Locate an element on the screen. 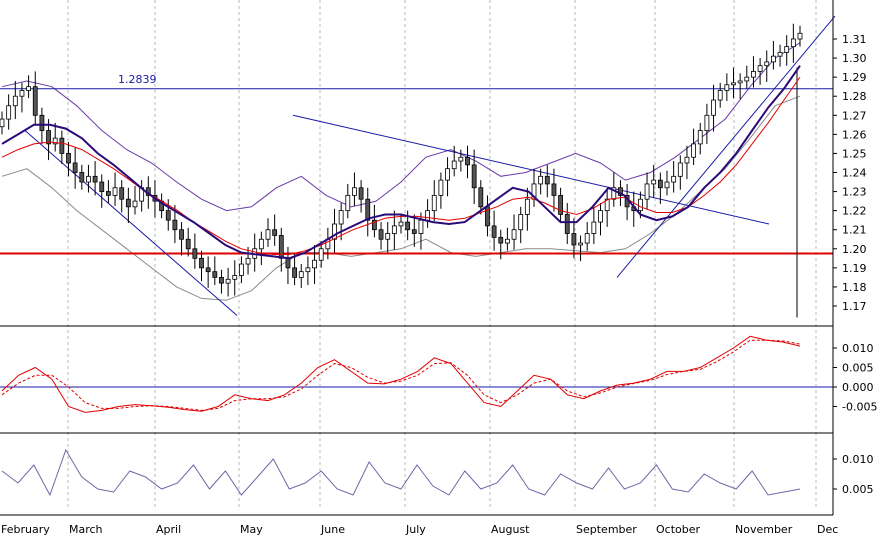 The width and height of the screenshot is (881, 536). macd-signal-line is located at coordinates (401, 375).